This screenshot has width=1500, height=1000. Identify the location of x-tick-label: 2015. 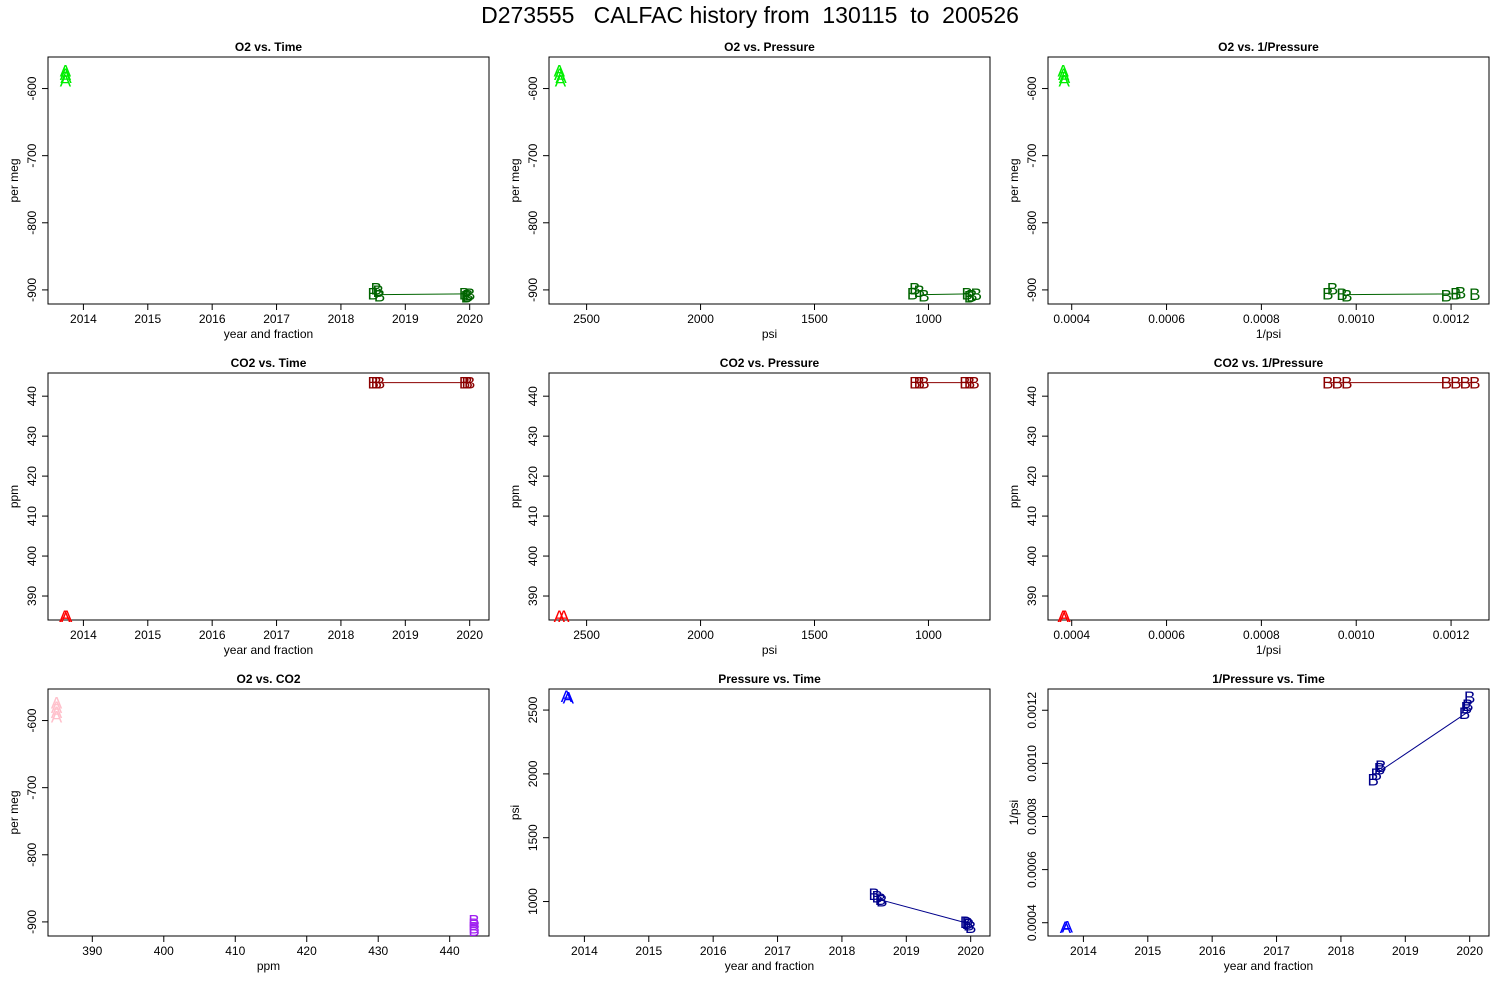
(147, 319).